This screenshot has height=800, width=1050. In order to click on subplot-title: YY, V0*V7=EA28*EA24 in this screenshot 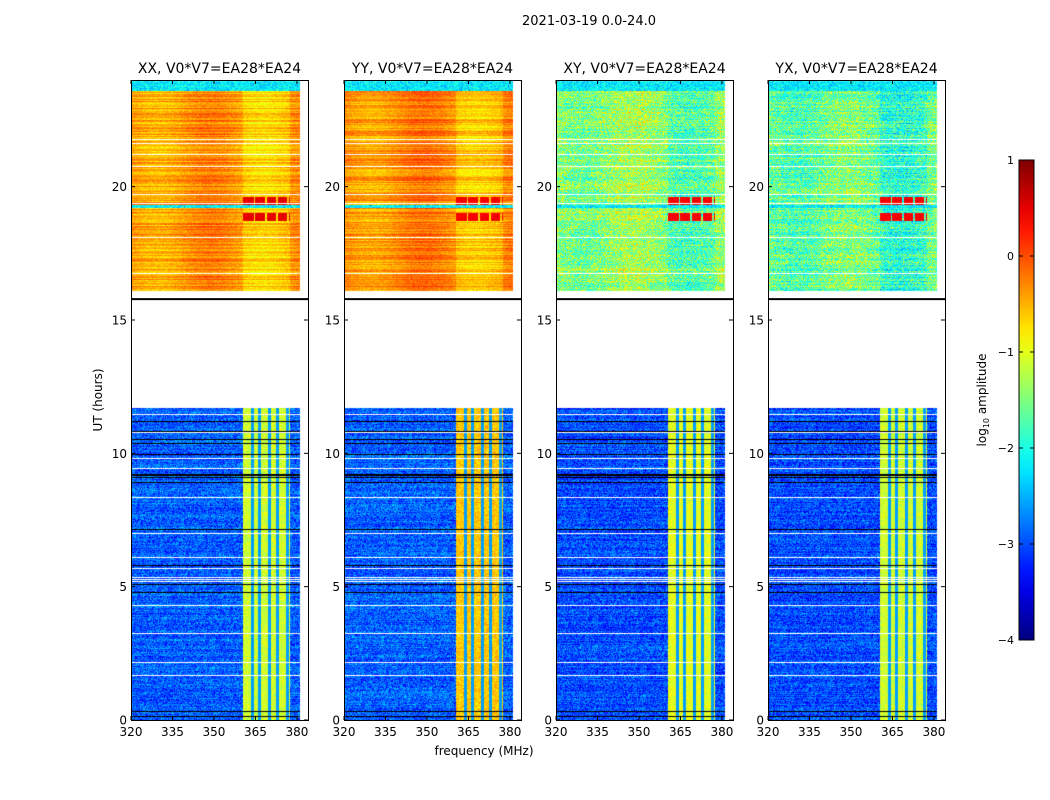, I will do `click(432, 69)`.